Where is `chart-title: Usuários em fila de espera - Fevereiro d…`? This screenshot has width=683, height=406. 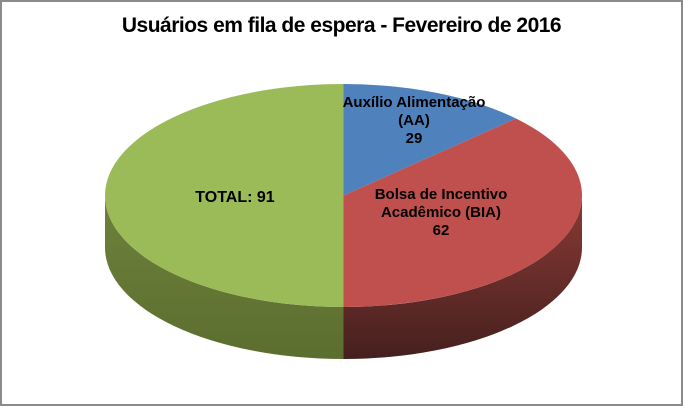 chart-title: Usuários em fila de espera - Fevereiro d… is located at coordinates (341, 25).